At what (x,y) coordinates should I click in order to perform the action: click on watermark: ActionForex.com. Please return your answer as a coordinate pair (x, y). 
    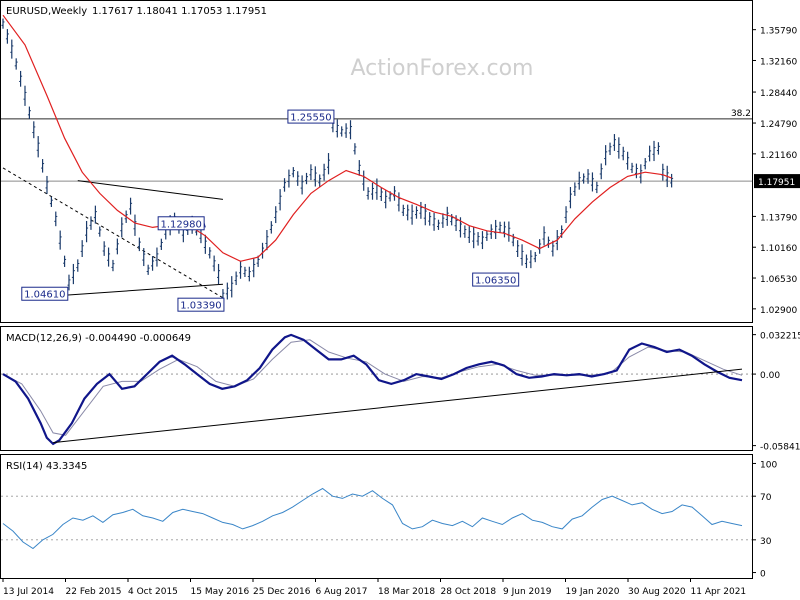
    Looking at the image, I should click on (442, 68).